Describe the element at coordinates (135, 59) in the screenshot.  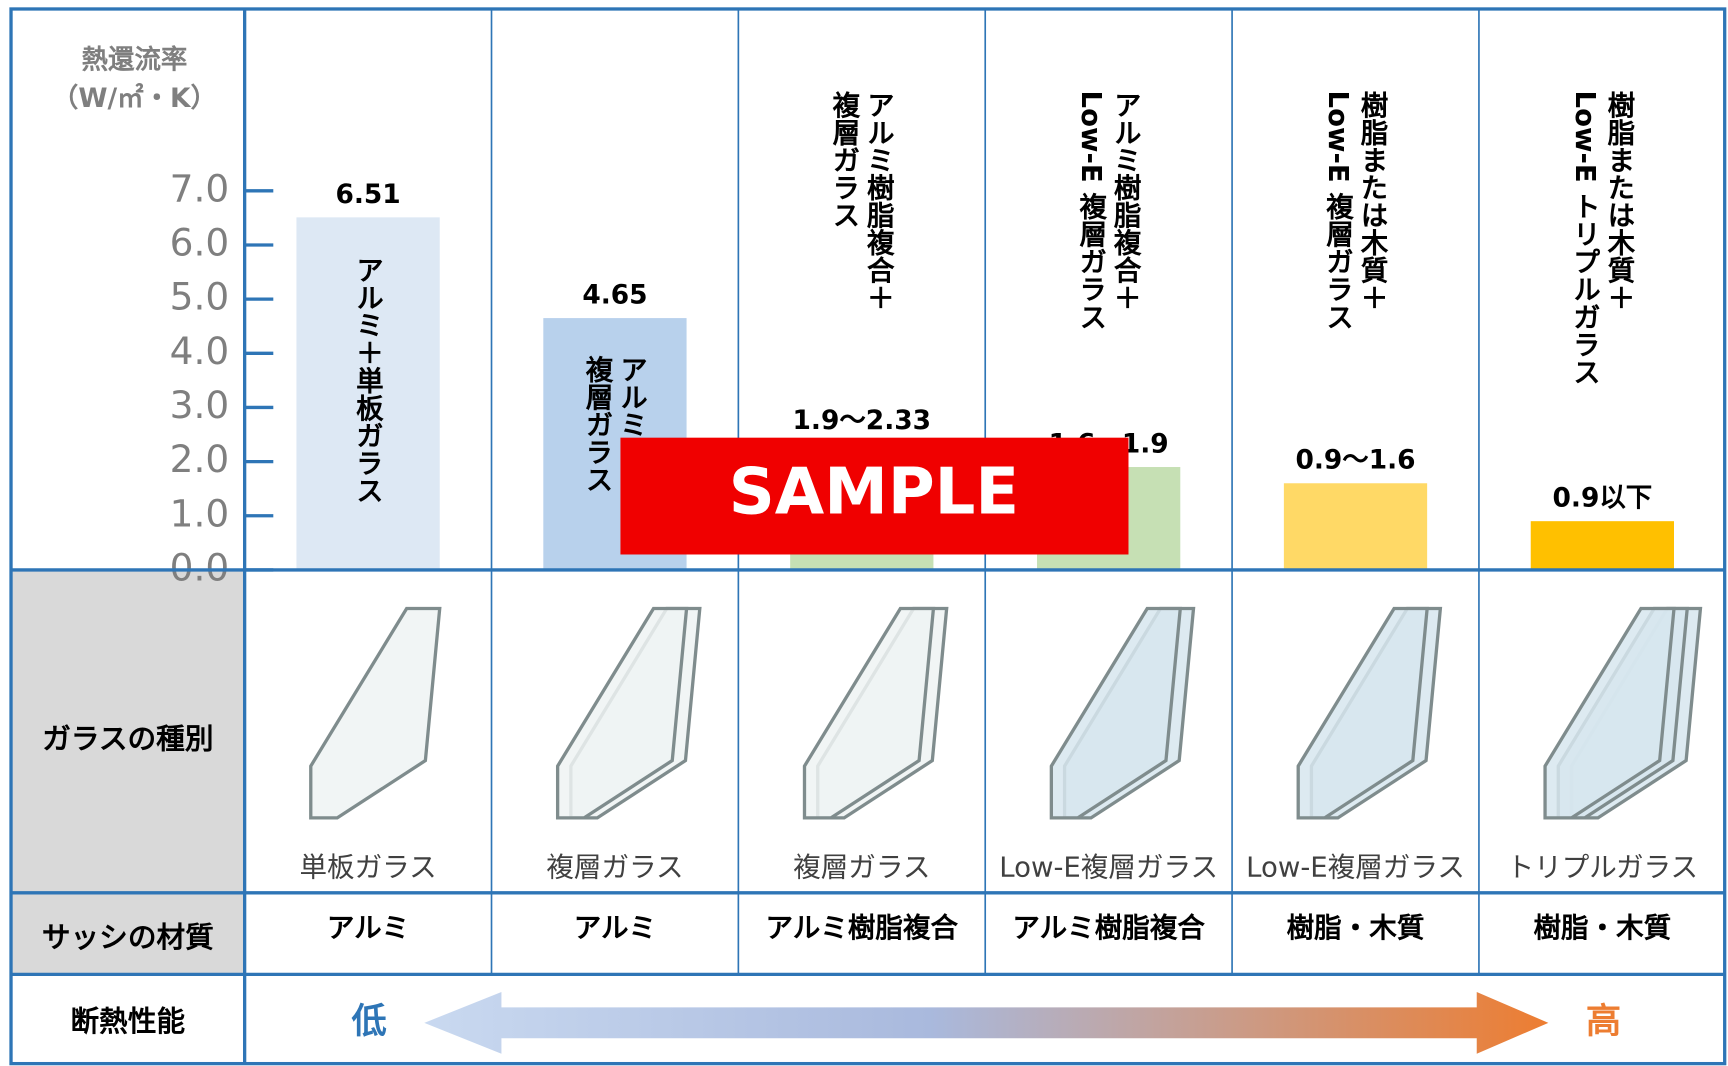
I see `y-axis-title: 熱還流率` at that location.